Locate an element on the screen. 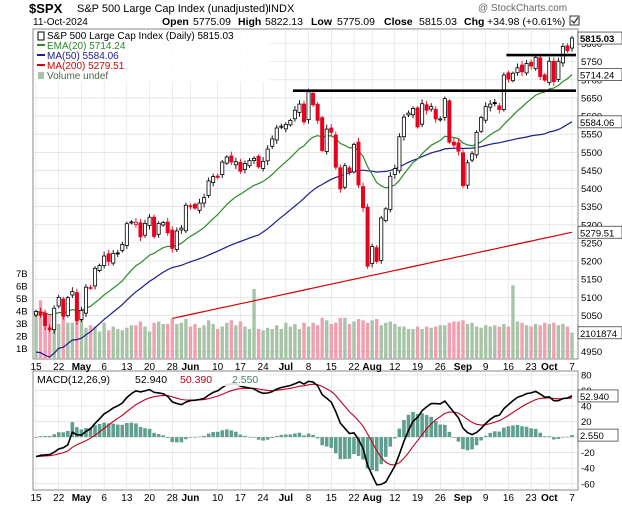 This screenshot has height=508, width=622. legend-volume-swatch is located at coordinates (41, 75).